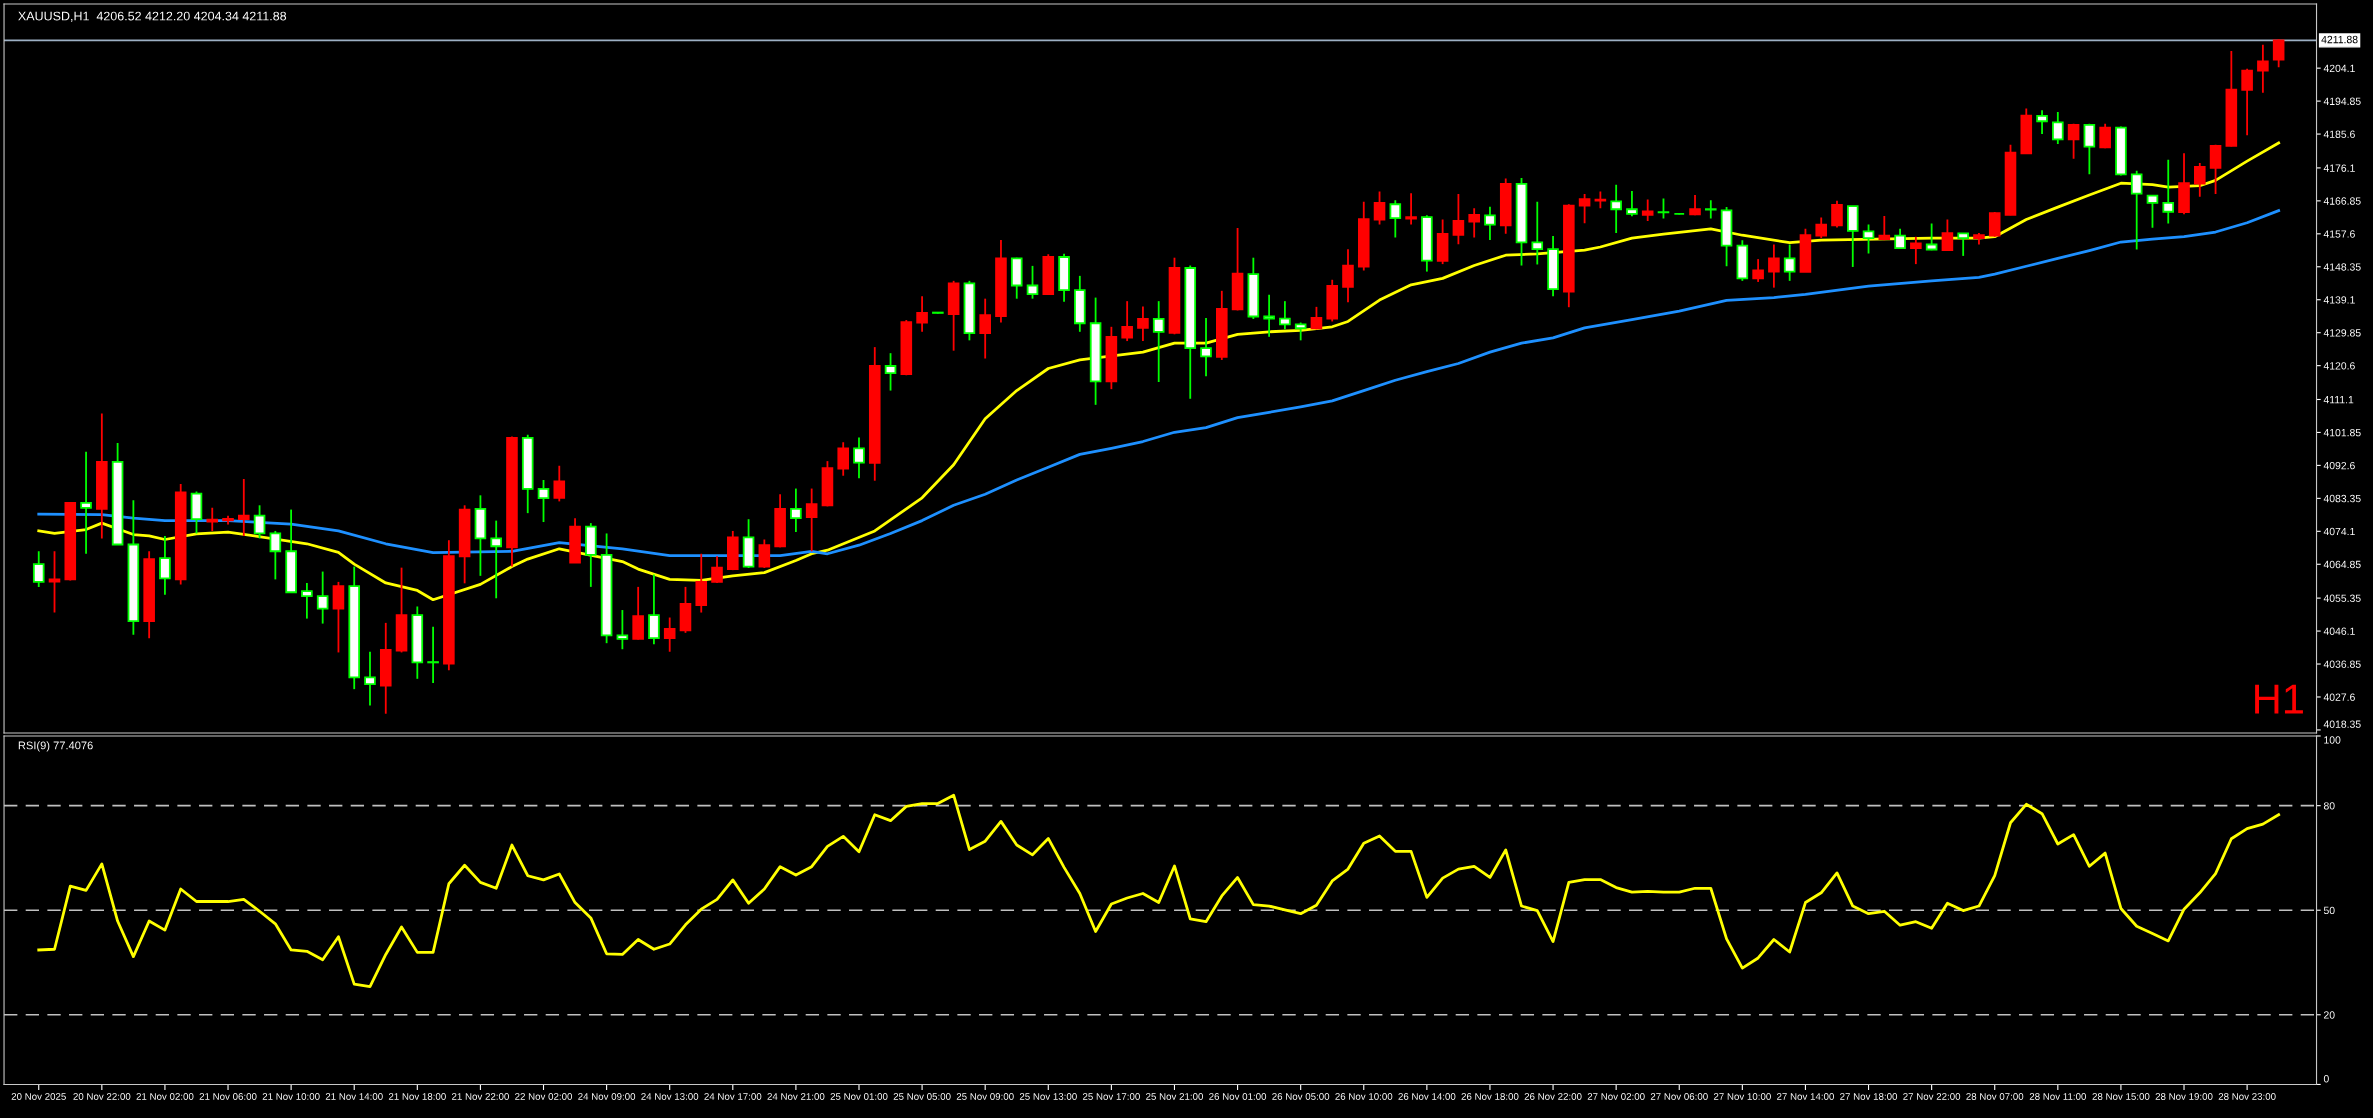 The width and height of the screenshot is (2373, 1118). Describe the element at coordinates (985, 1096) in the screenshot. I see `x-tick-label: 25 Nov 09:00` at that location.